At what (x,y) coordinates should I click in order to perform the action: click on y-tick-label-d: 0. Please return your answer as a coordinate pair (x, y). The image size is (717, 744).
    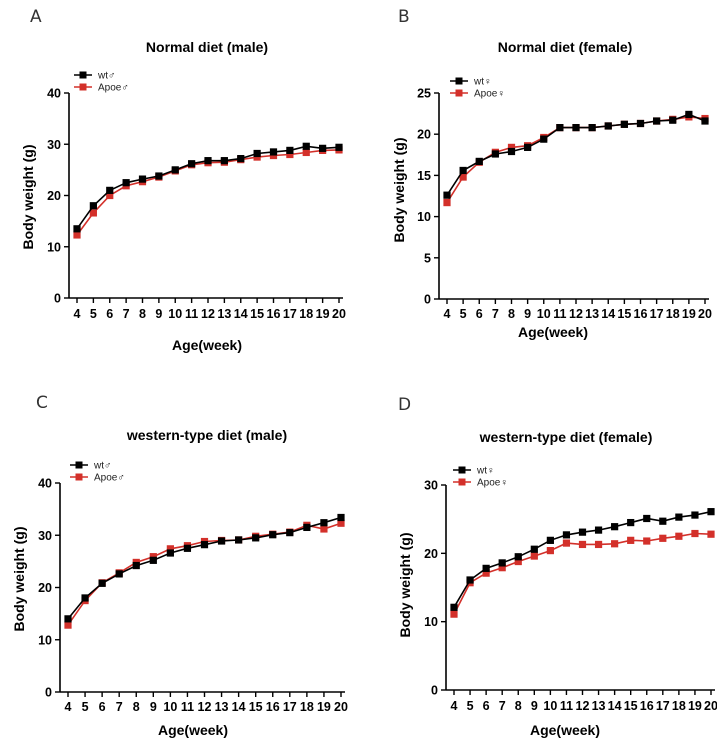
    Looking at the image, I should click on (434, 691).